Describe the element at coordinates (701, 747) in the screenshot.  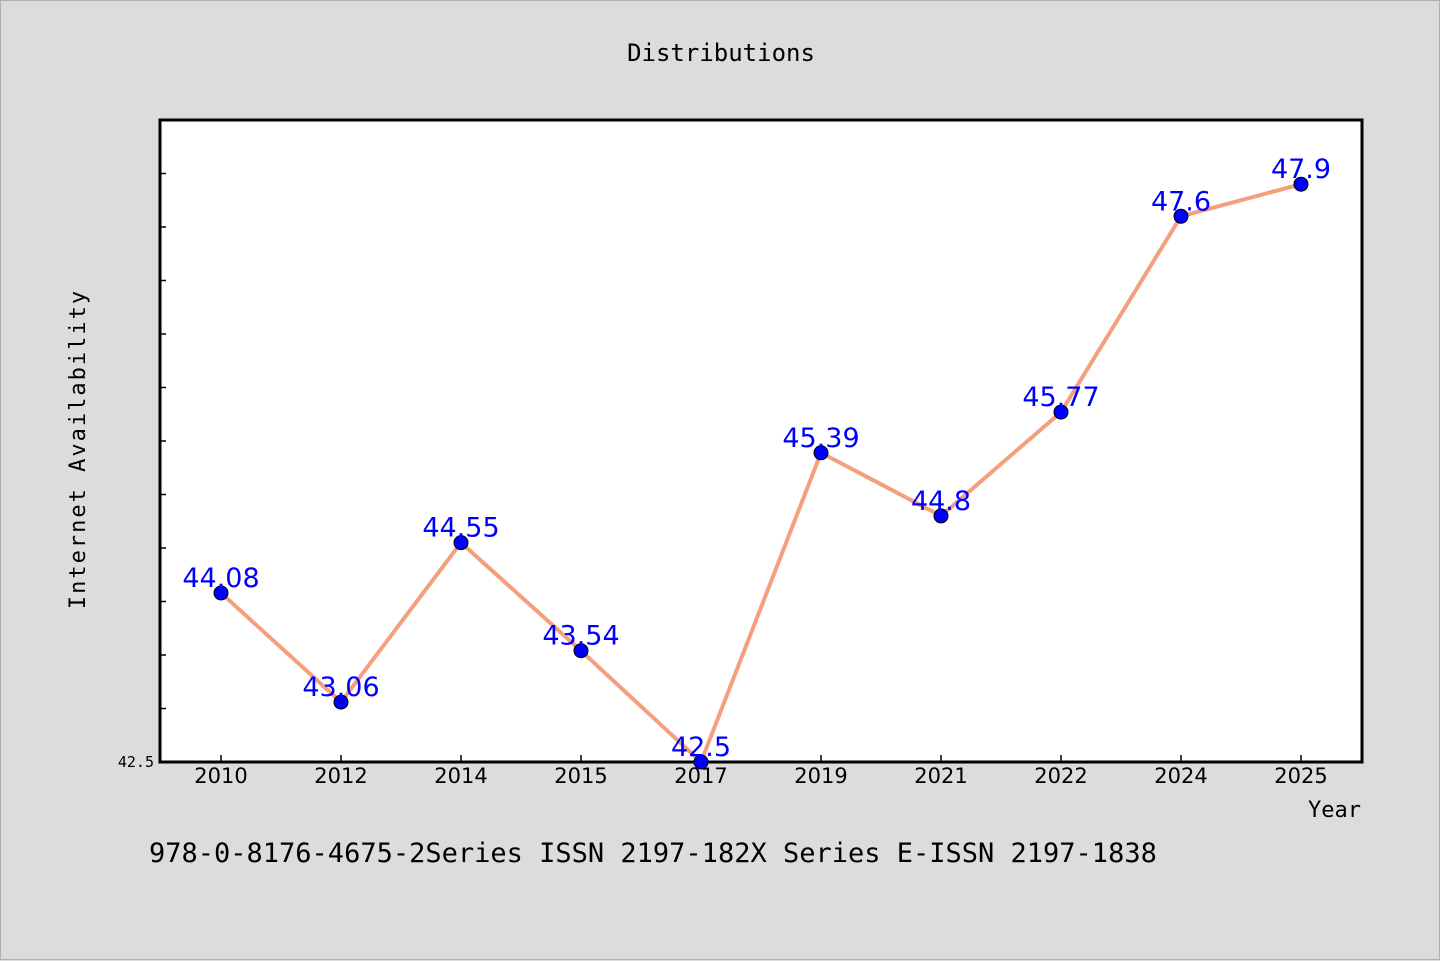
I see `data-label: 42.5` at that location.